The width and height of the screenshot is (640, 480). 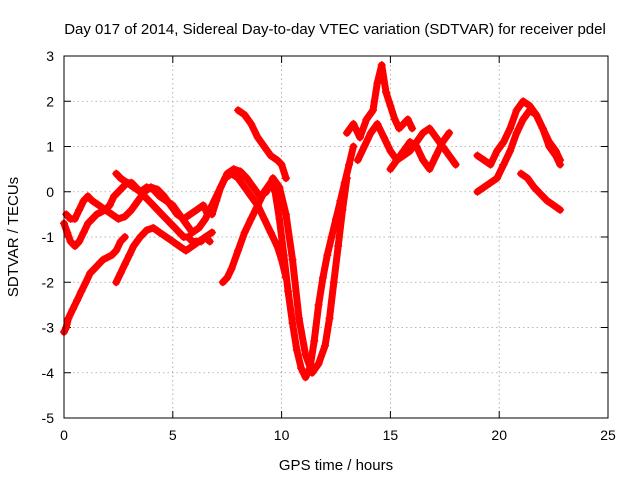 What do you see at coordinates (48, 328) in the screenshot?
I see `y-tick-label: -3` at bounding box center [48, 328].